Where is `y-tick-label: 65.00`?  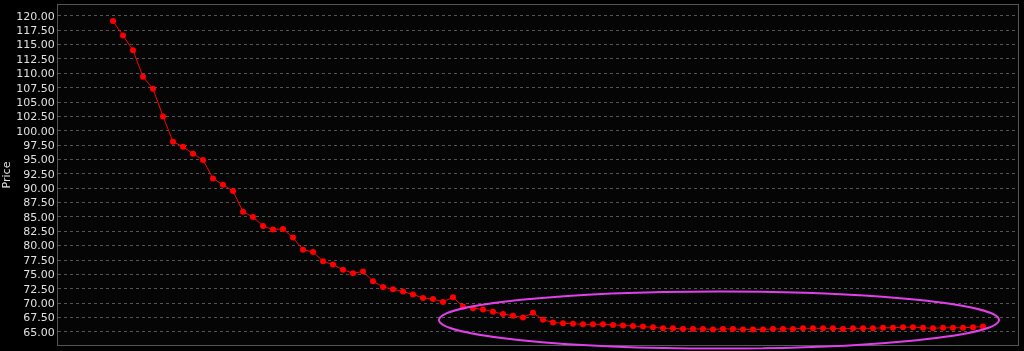 y-tick-label: 65.00 is located at coordinates (39, 332).